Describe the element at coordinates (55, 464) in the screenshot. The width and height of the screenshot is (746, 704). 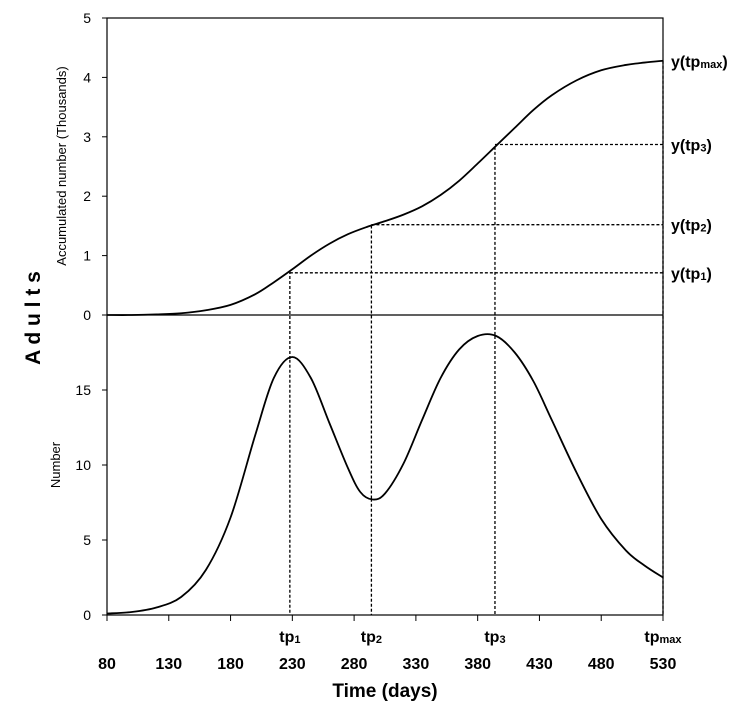
I see `bottom-y-axis-label: Number` at that location.